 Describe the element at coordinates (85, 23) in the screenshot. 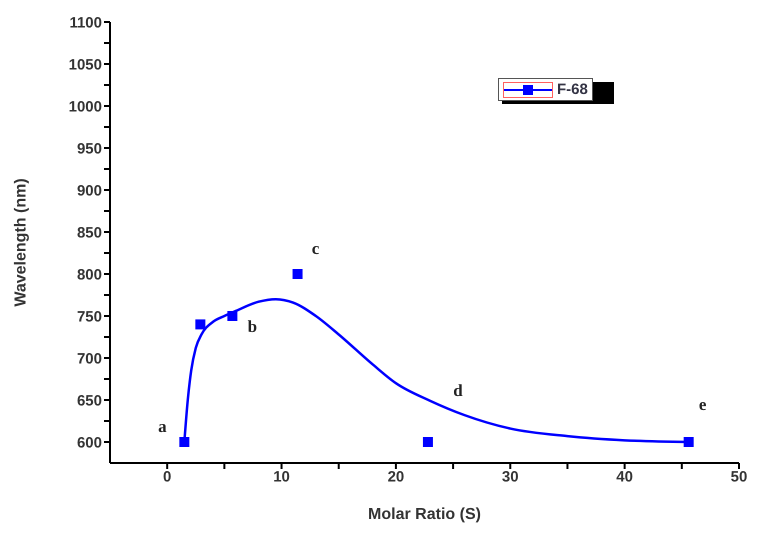

I see `y-tick-label: 1100` at that location.